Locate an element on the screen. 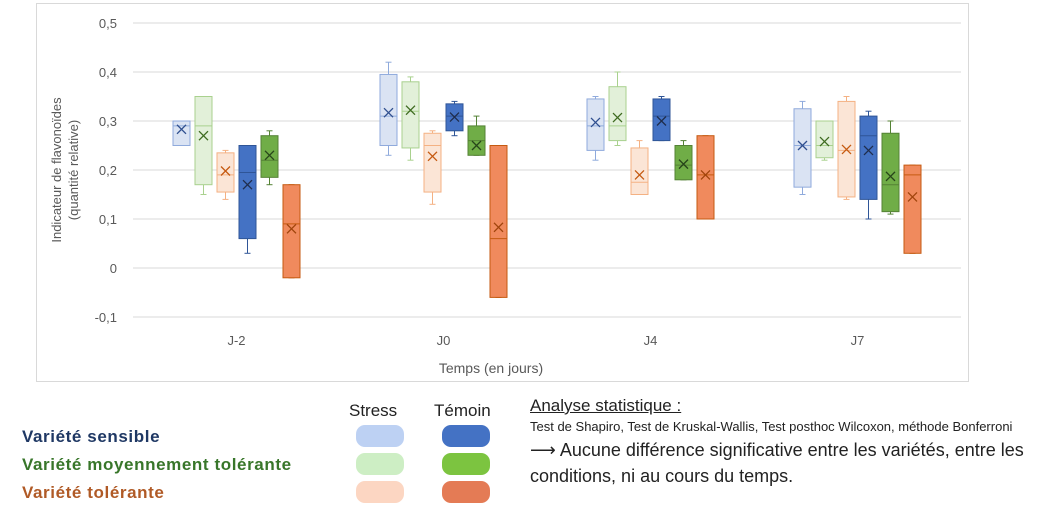  legend-col-temoin: Témoin is located at coordinates (462, 410).